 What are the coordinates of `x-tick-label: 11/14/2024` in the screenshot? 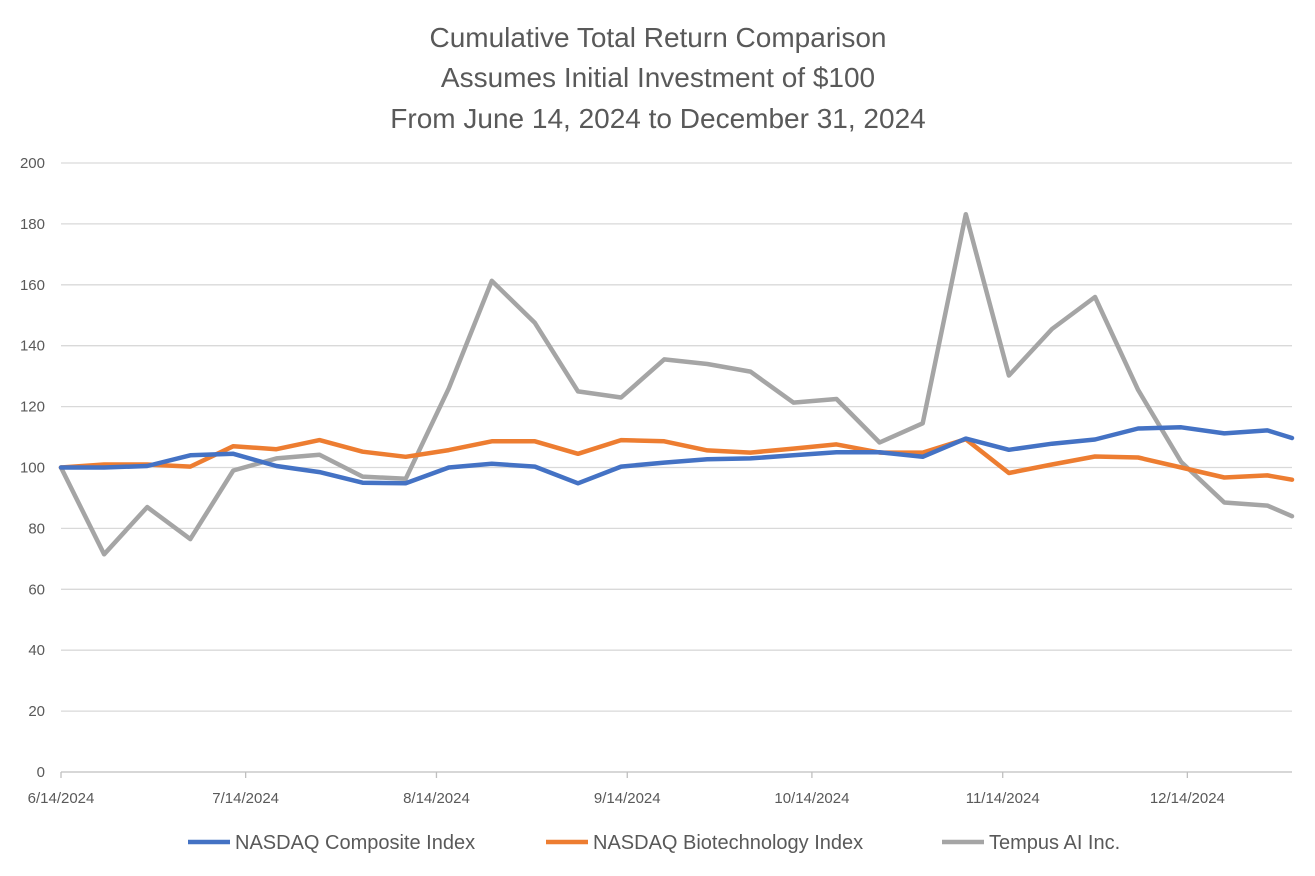 It's located at (1003, 798).